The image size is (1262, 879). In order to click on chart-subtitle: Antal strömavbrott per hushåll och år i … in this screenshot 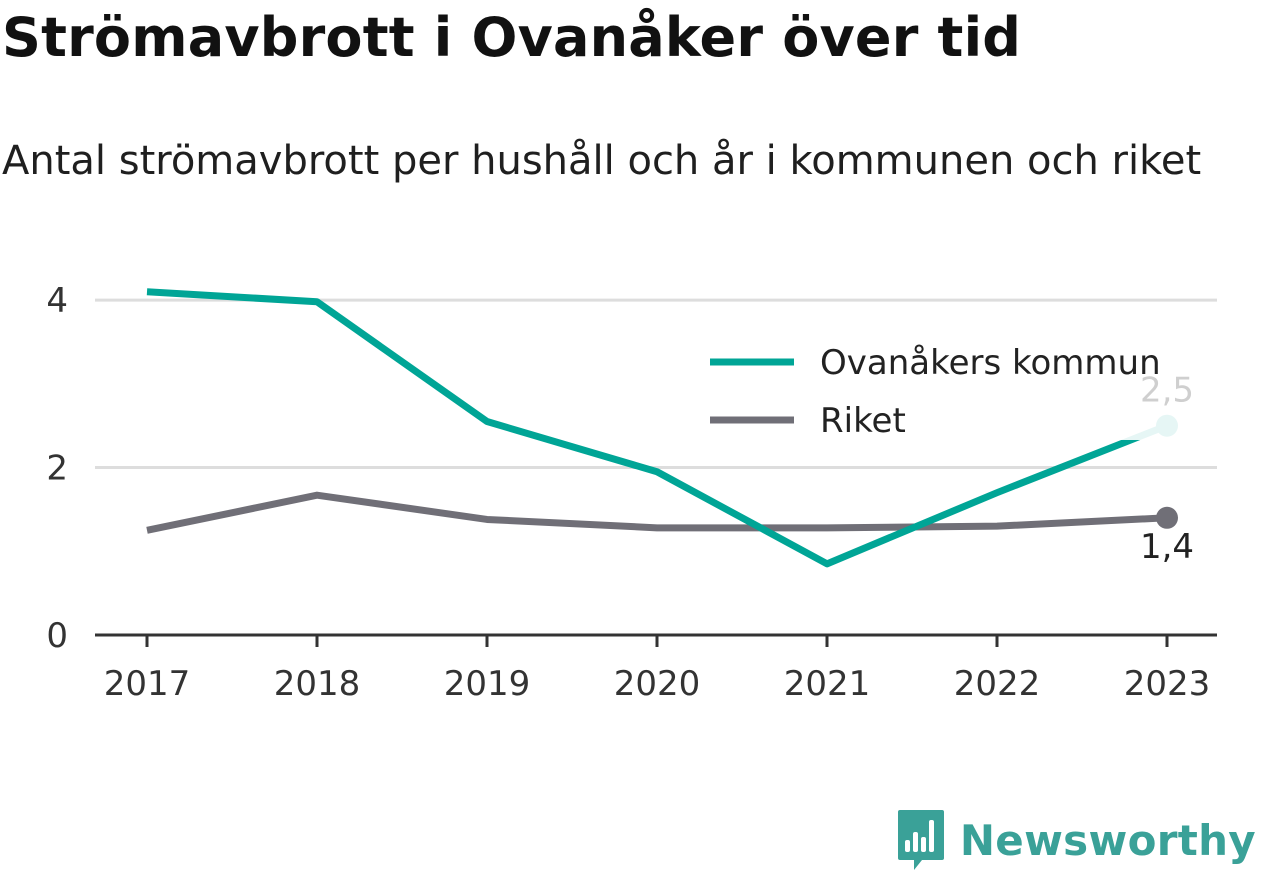, I will do `click(602, 161)`.